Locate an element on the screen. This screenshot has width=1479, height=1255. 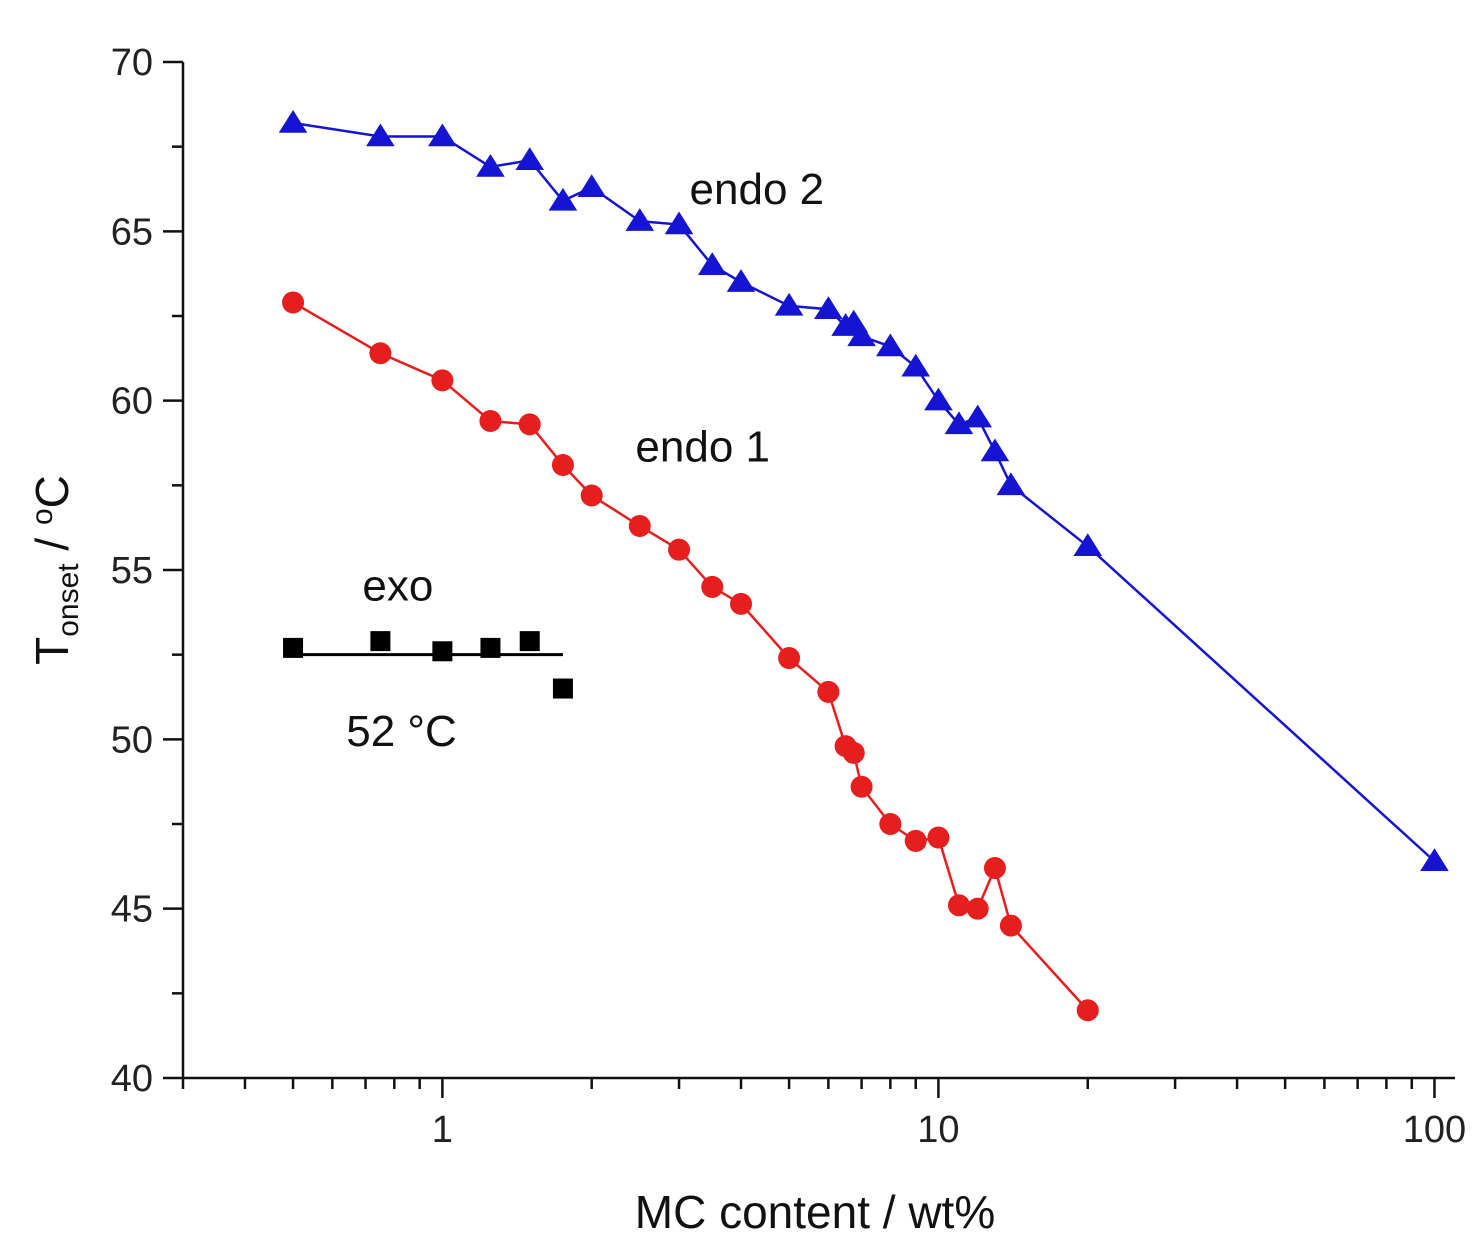
annotation-label: exo is located at coordinates (397, 585).